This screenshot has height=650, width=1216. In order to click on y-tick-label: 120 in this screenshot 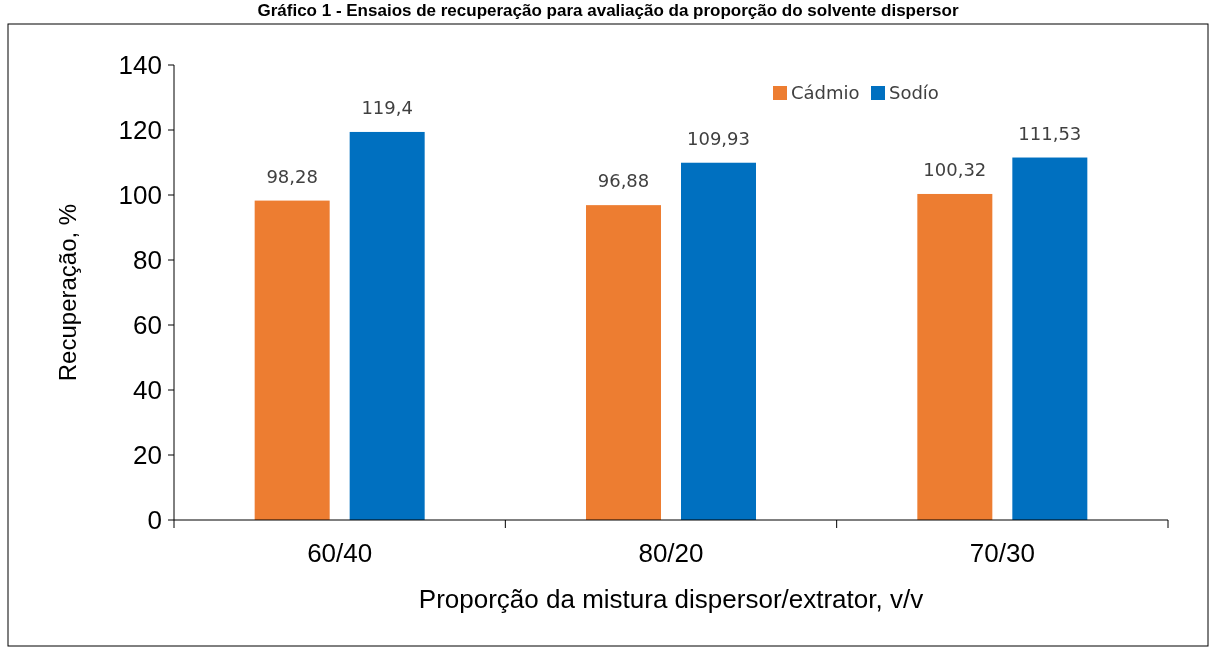, I will do `click(140, 130)`.